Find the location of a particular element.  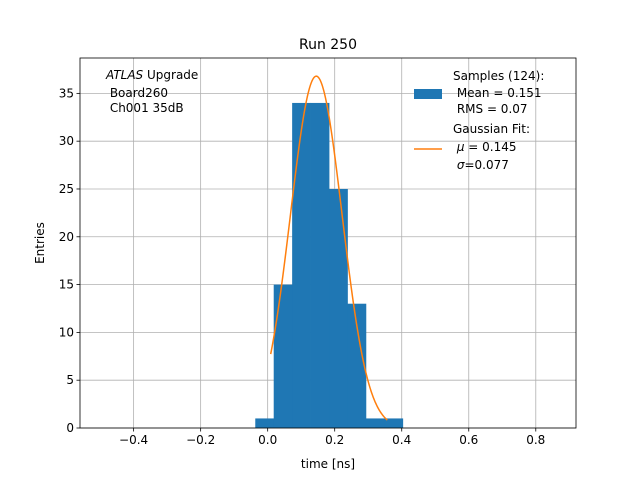

y-tick-label: 20 is located at coordinates (66, 237).